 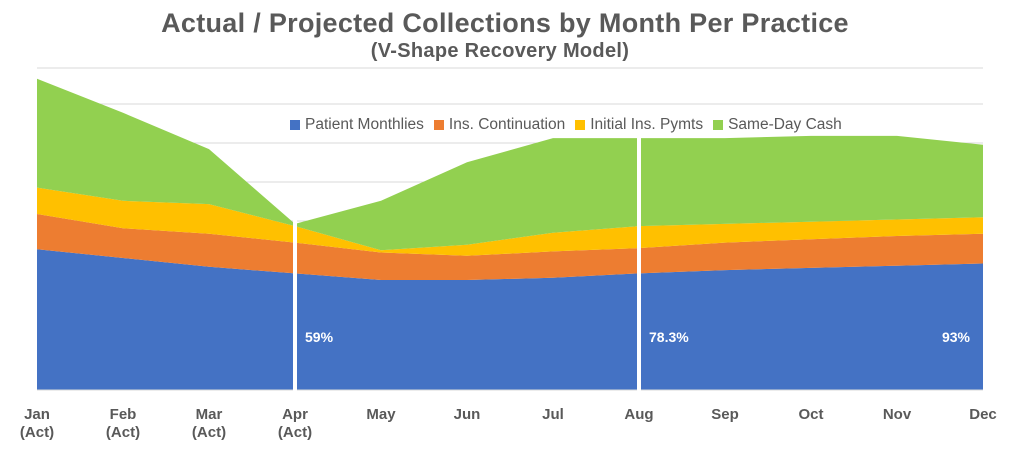 What do you see at coordinates (983, 414) in the screenshot?
I see `x-tick-label: Dec` at bounding box center [983, 414].